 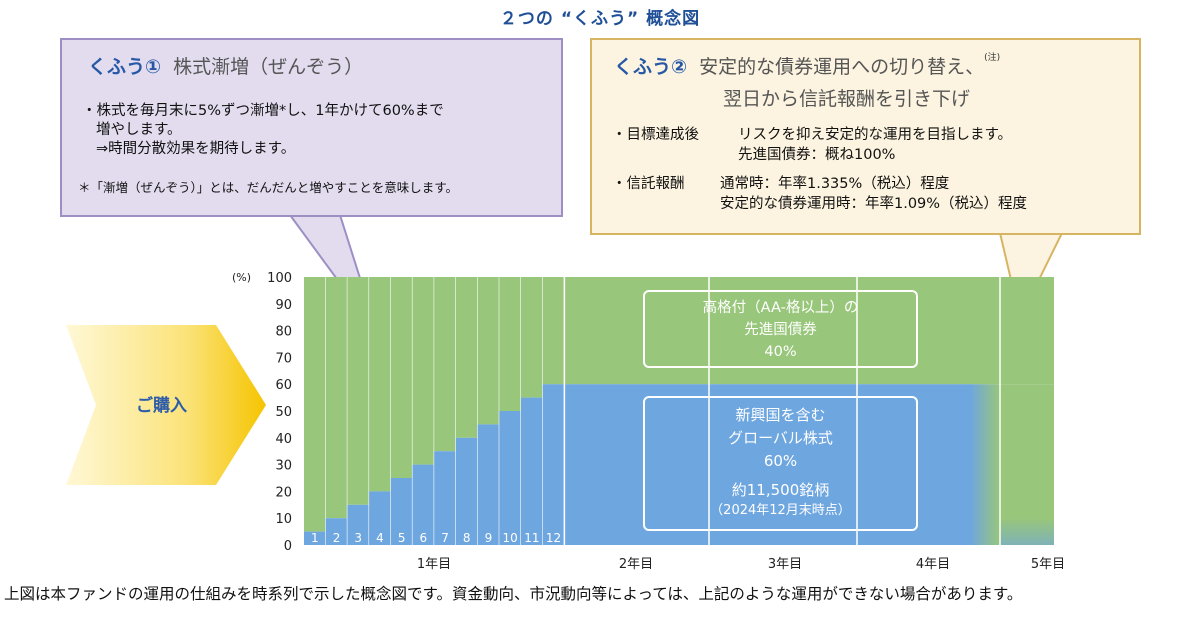 I want to click on month-label: 4, so click(x=380, y=538).